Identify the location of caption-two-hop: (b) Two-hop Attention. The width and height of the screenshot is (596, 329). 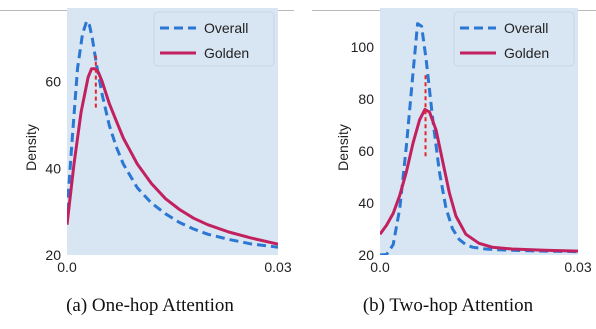
(448, 305).